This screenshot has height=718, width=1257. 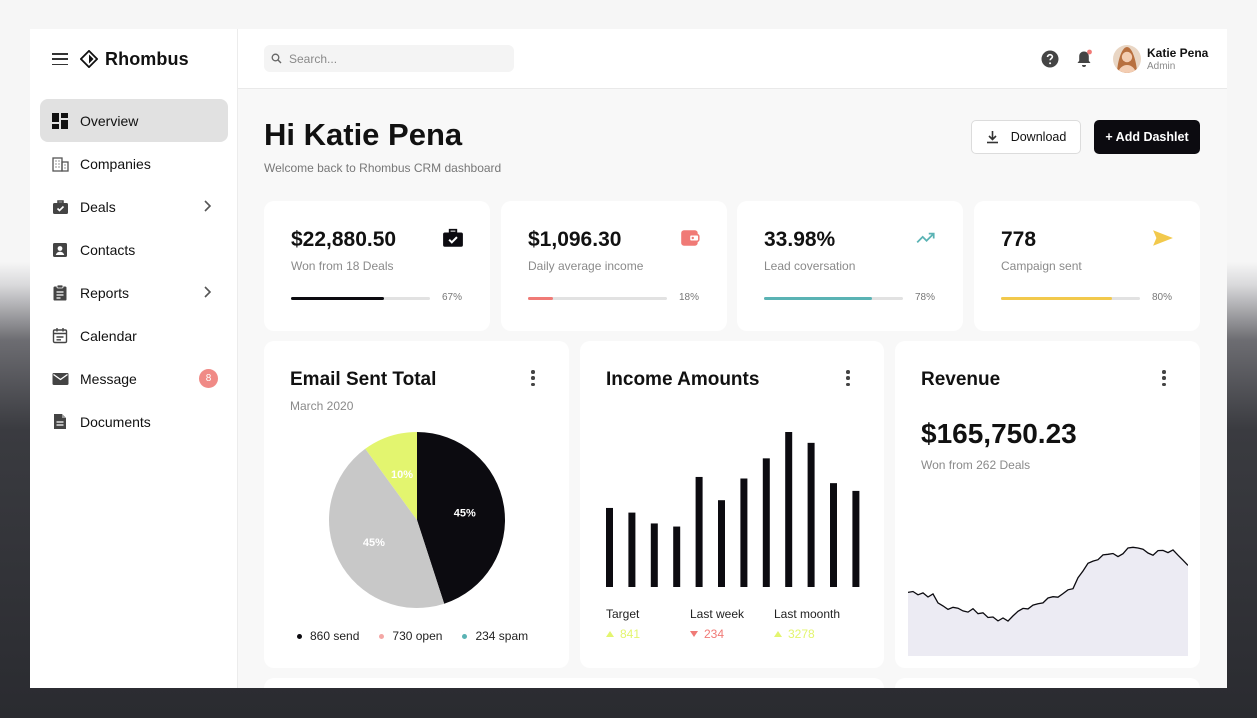 I want to click on top-bar: Katie Pena Admin, so click(x=732, y=59).